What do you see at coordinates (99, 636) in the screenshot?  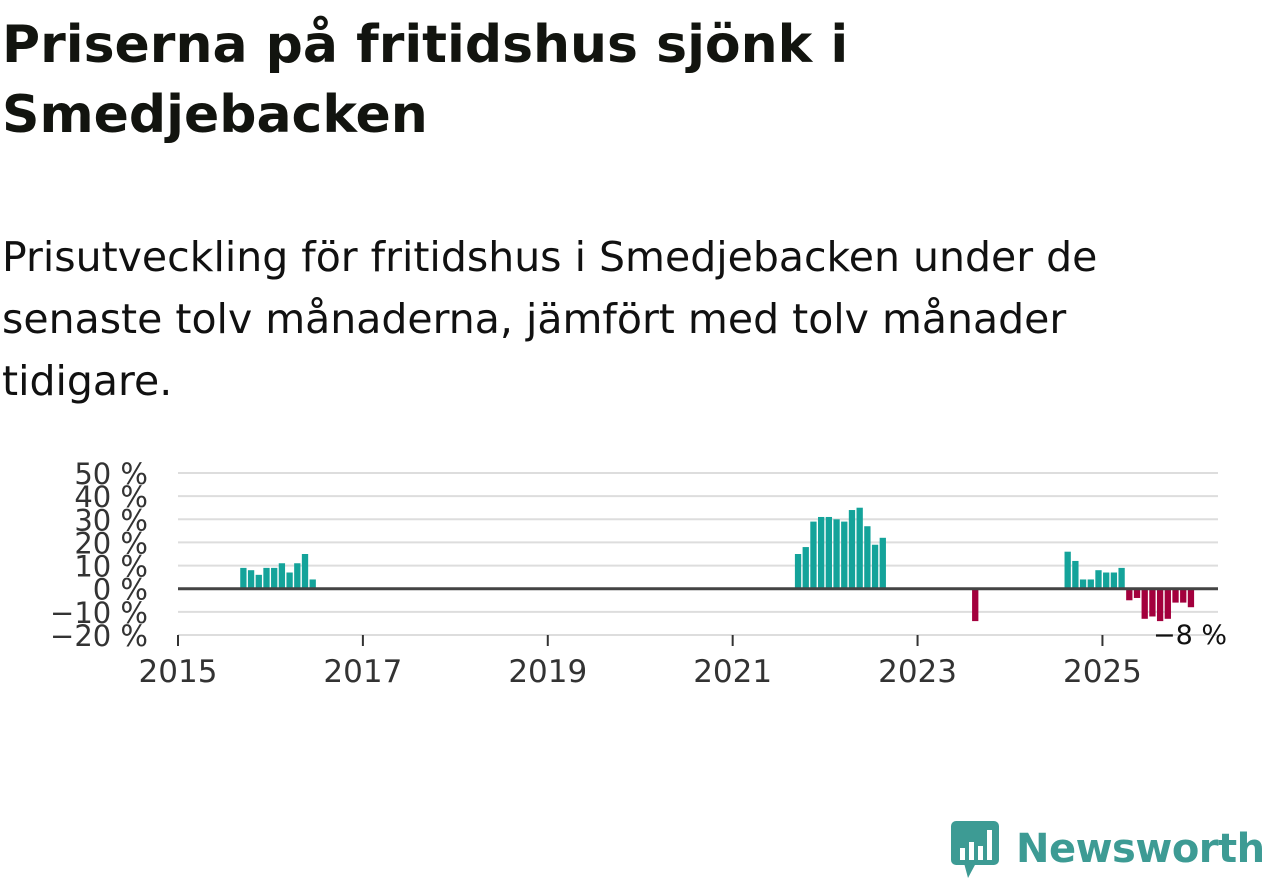 I see `y-tick-label: −20 %` at bounding box center [99, 636].